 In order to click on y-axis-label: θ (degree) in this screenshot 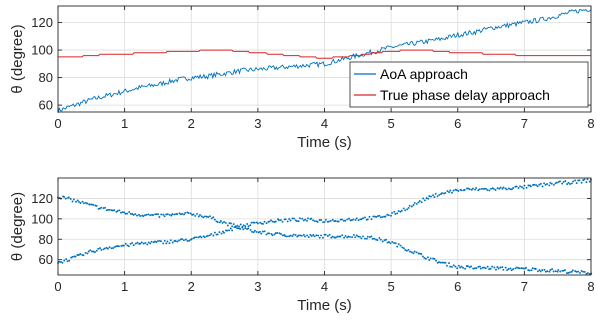, I will do `click(17, 226)`.